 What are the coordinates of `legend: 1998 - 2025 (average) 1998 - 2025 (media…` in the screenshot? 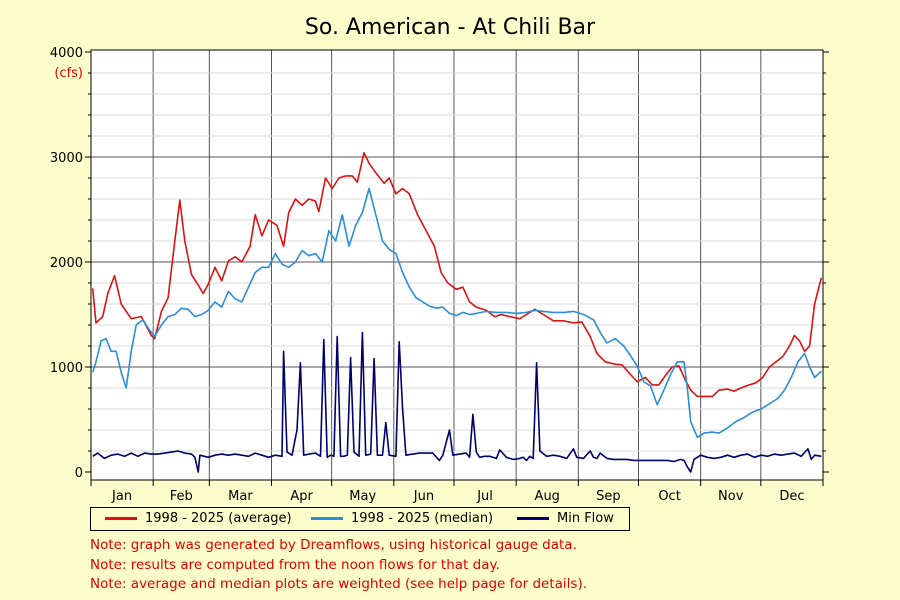 It's located at (360, 519).